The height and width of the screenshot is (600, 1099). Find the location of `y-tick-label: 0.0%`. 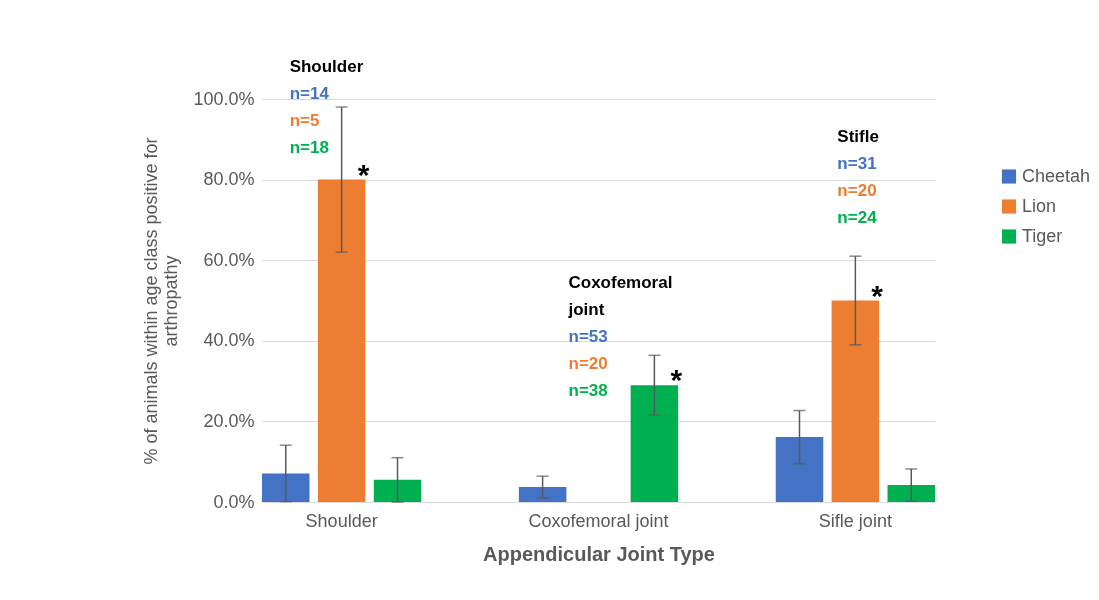

y-tick-label: 0.0% is located at coordinates (234, 501).